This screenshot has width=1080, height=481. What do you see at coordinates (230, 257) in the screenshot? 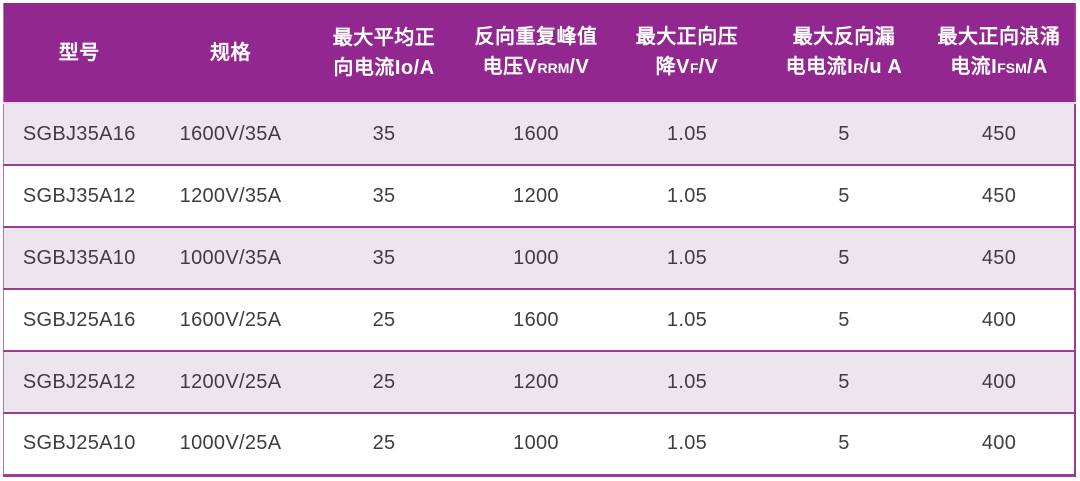
I see `cell-spec: 1000V/35A` at bounding box center [230, 257].